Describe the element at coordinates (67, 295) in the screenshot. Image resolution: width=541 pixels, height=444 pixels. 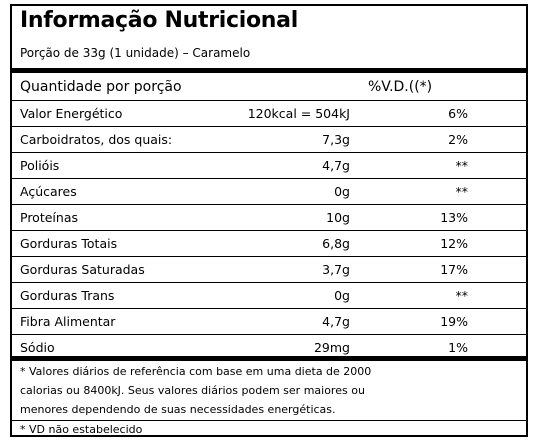
I see `nutrient-name: Gorduras Trans` at that location.